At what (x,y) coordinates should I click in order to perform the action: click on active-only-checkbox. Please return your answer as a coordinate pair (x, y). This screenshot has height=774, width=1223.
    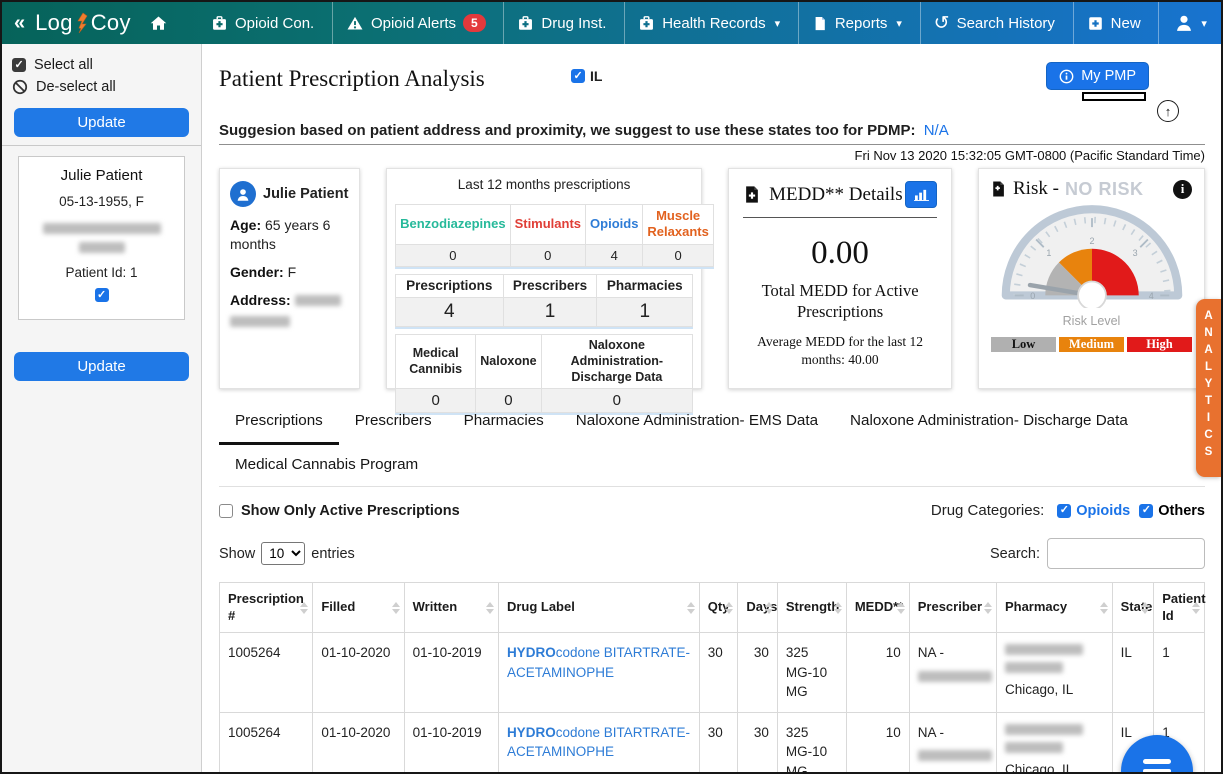
    Looking at the image, I should click on (226, 510).